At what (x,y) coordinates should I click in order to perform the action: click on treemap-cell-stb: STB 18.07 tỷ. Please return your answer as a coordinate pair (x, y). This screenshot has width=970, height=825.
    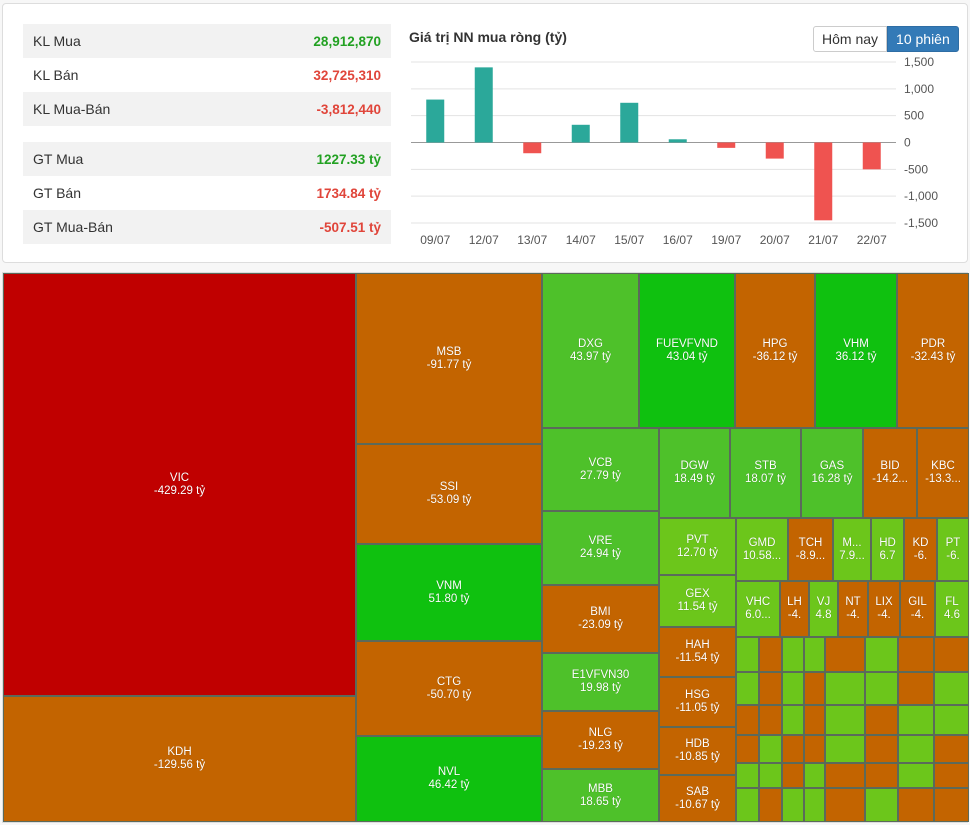
    Looking at the image, I should click on (765, 473).